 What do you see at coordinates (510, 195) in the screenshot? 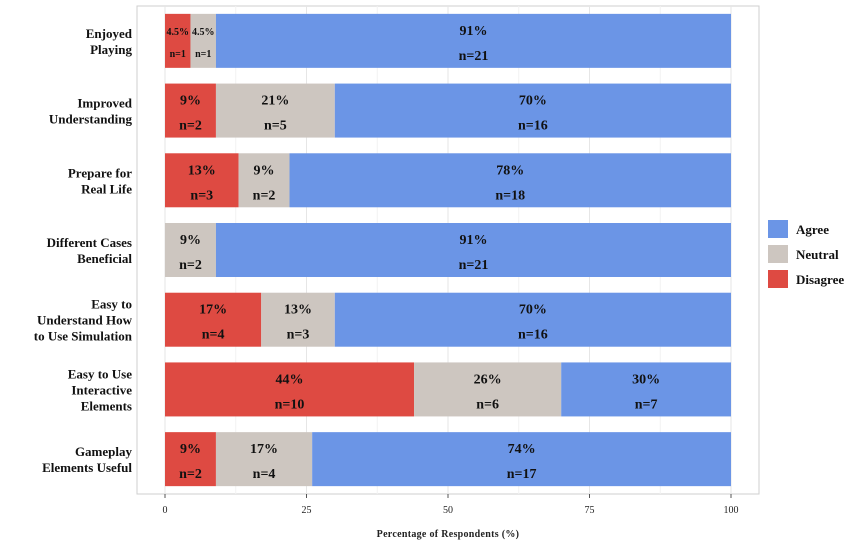
I see `data-label-count: n=18` at bounding box center [510, 195].